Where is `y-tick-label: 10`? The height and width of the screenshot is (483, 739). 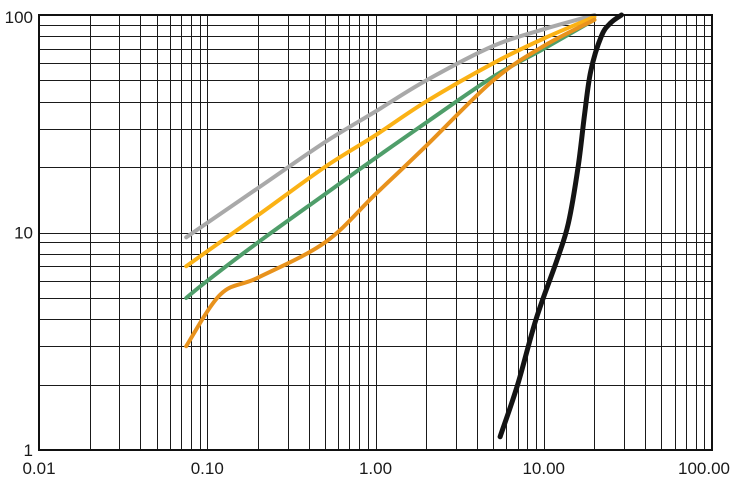
y-tick-label: 10 is located at coordinates (23, 233).